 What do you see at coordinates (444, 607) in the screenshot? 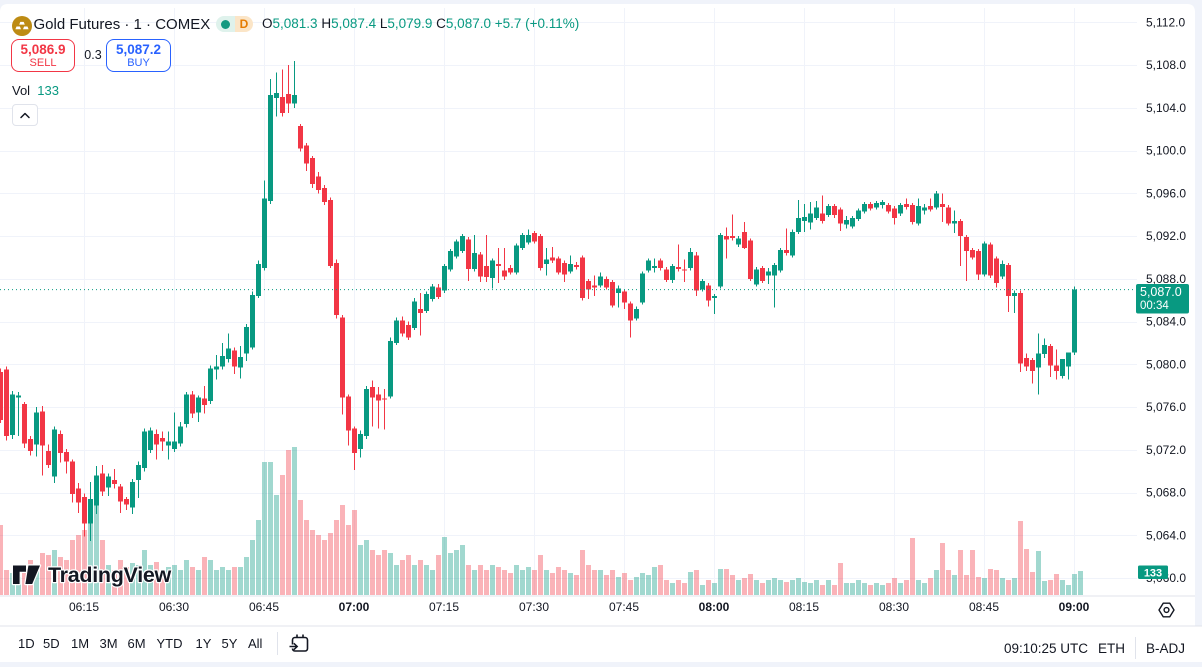
I see `svg-text: 07:15` at bounding box center [444, 607].